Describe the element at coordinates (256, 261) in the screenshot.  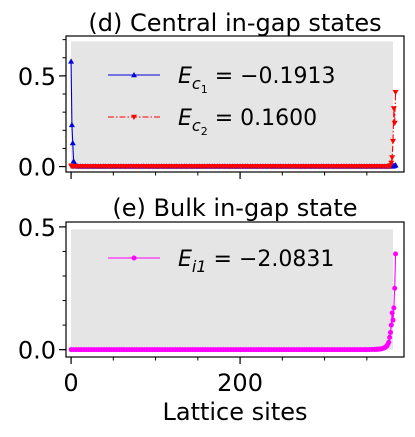
I see `legend-entry: Ei1 = −2.0831` at that location.